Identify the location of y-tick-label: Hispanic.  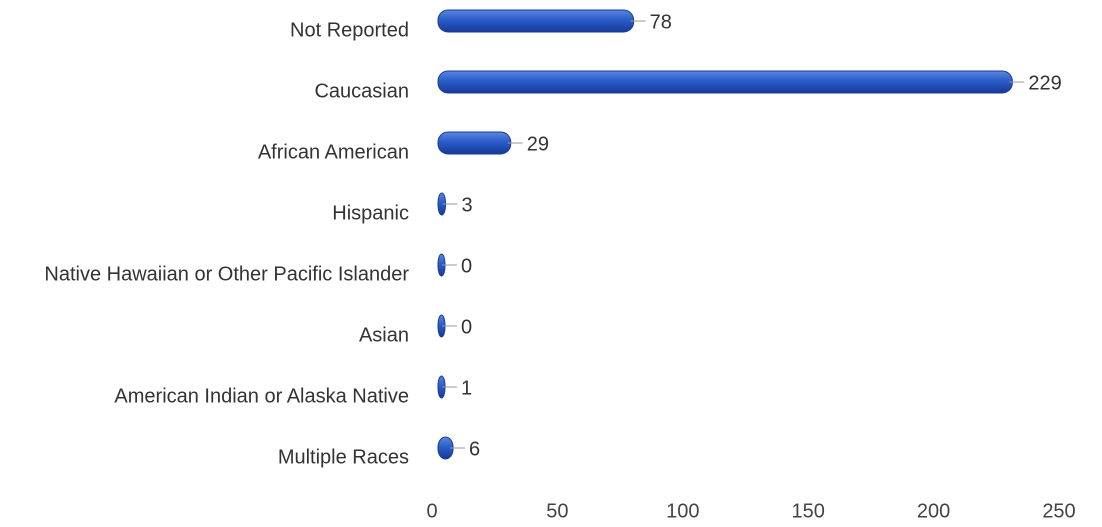
(370, 213).